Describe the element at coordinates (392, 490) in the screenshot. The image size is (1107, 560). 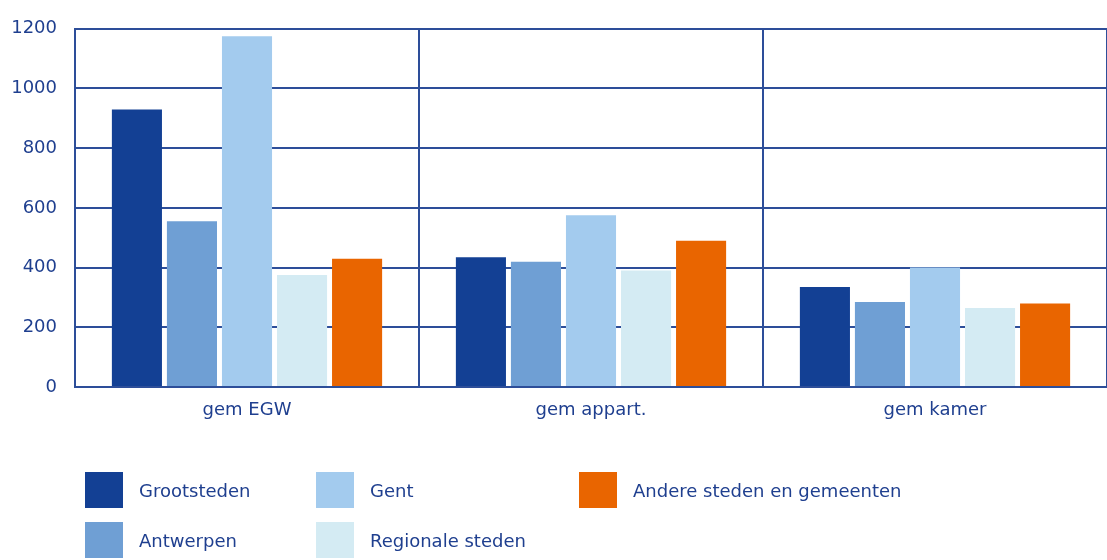
I see `legend-label: Gent` at that location.